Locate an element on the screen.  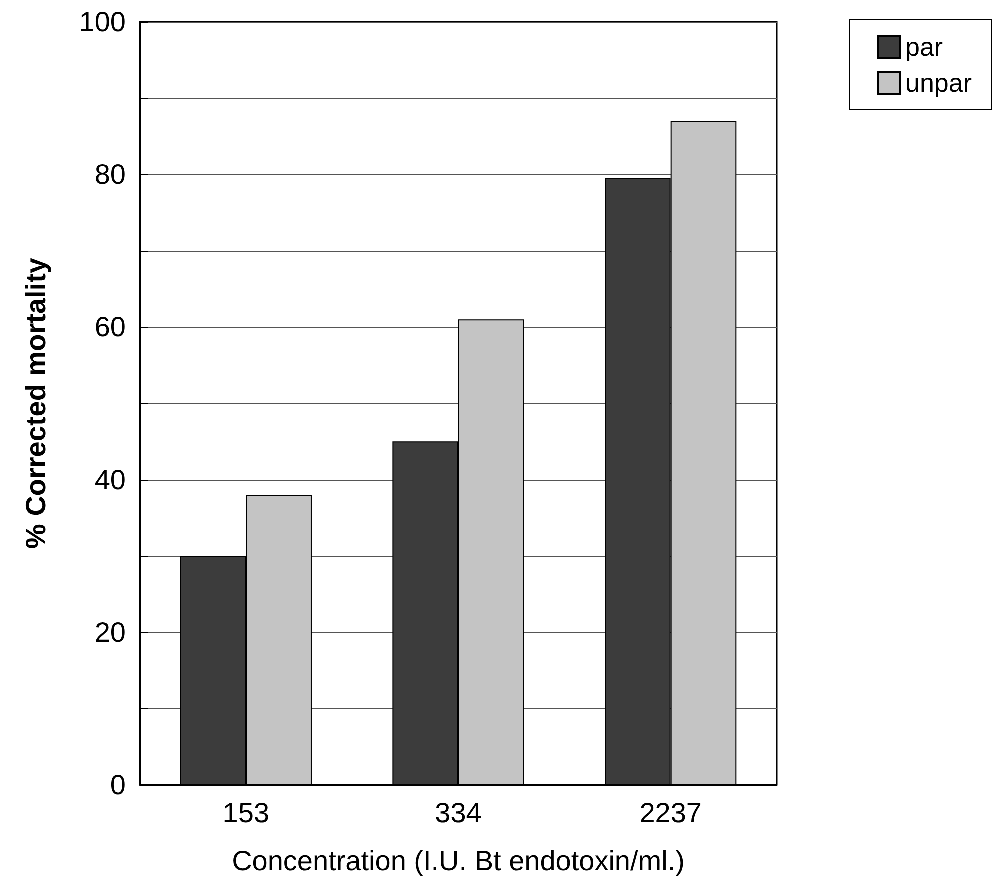
y-tick-label: 80 is located at coordinates (110, 174).